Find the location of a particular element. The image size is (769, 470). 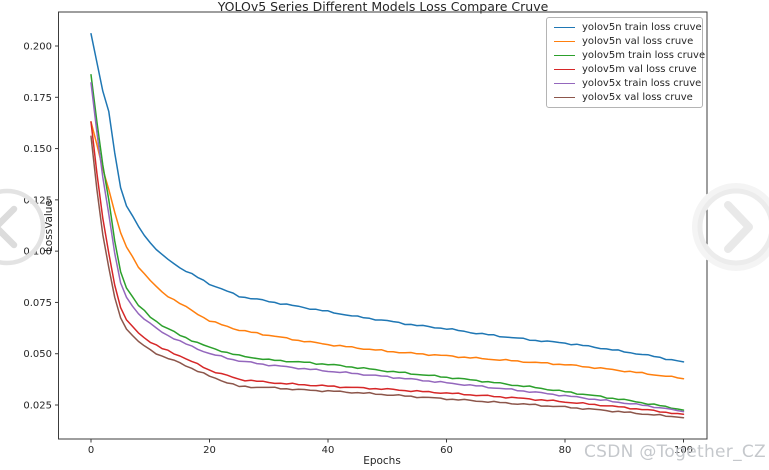

legend-label: yolov5m val loss cruve is located at coordinates (639, 70).